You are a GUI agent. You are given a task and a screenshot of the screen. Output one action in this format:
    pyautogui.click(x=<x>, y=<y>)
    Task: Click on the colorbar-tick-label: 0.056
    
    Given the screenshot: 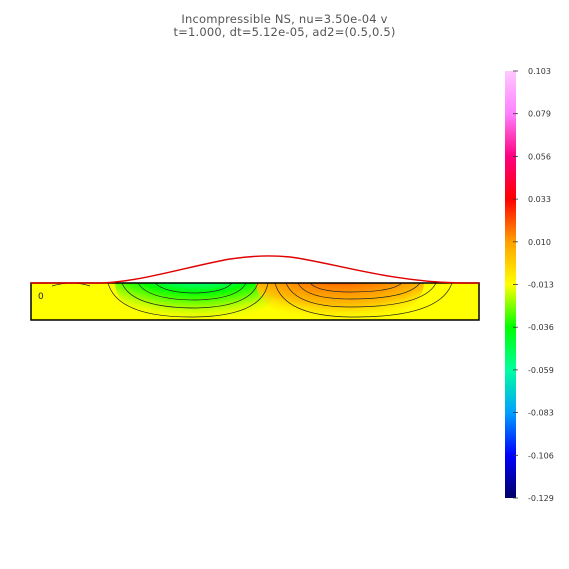 What is the action you would take?
    pyautogui.click(x=539, y=156)
    